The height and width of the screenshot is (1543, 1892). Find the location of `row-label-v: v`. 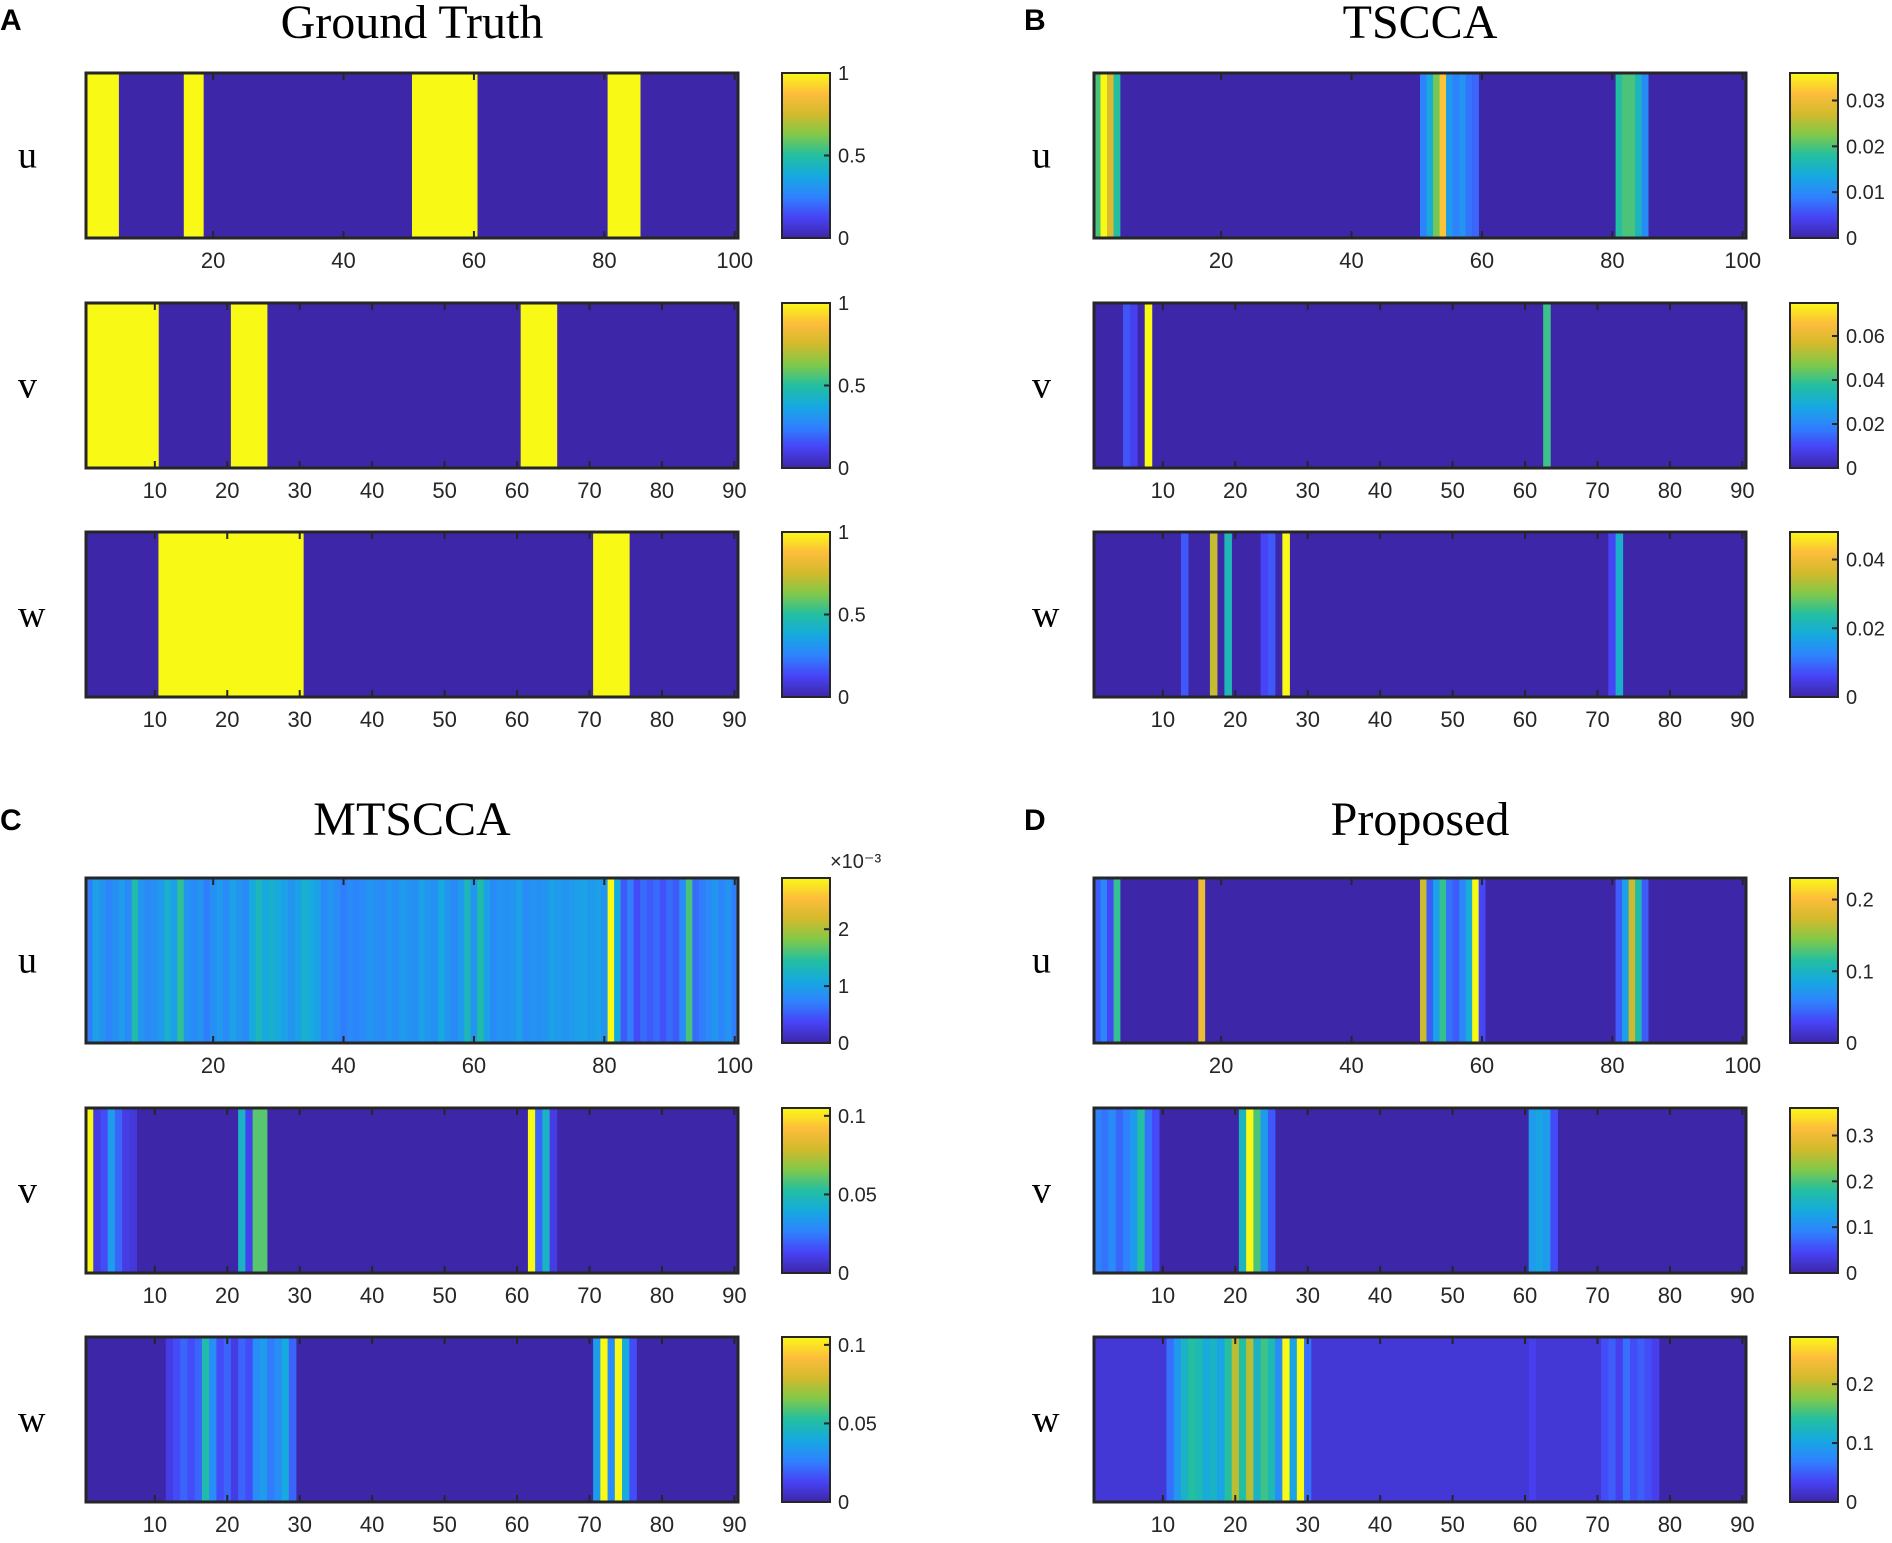

row-label-v: v is located at coordinates (27, 1191).